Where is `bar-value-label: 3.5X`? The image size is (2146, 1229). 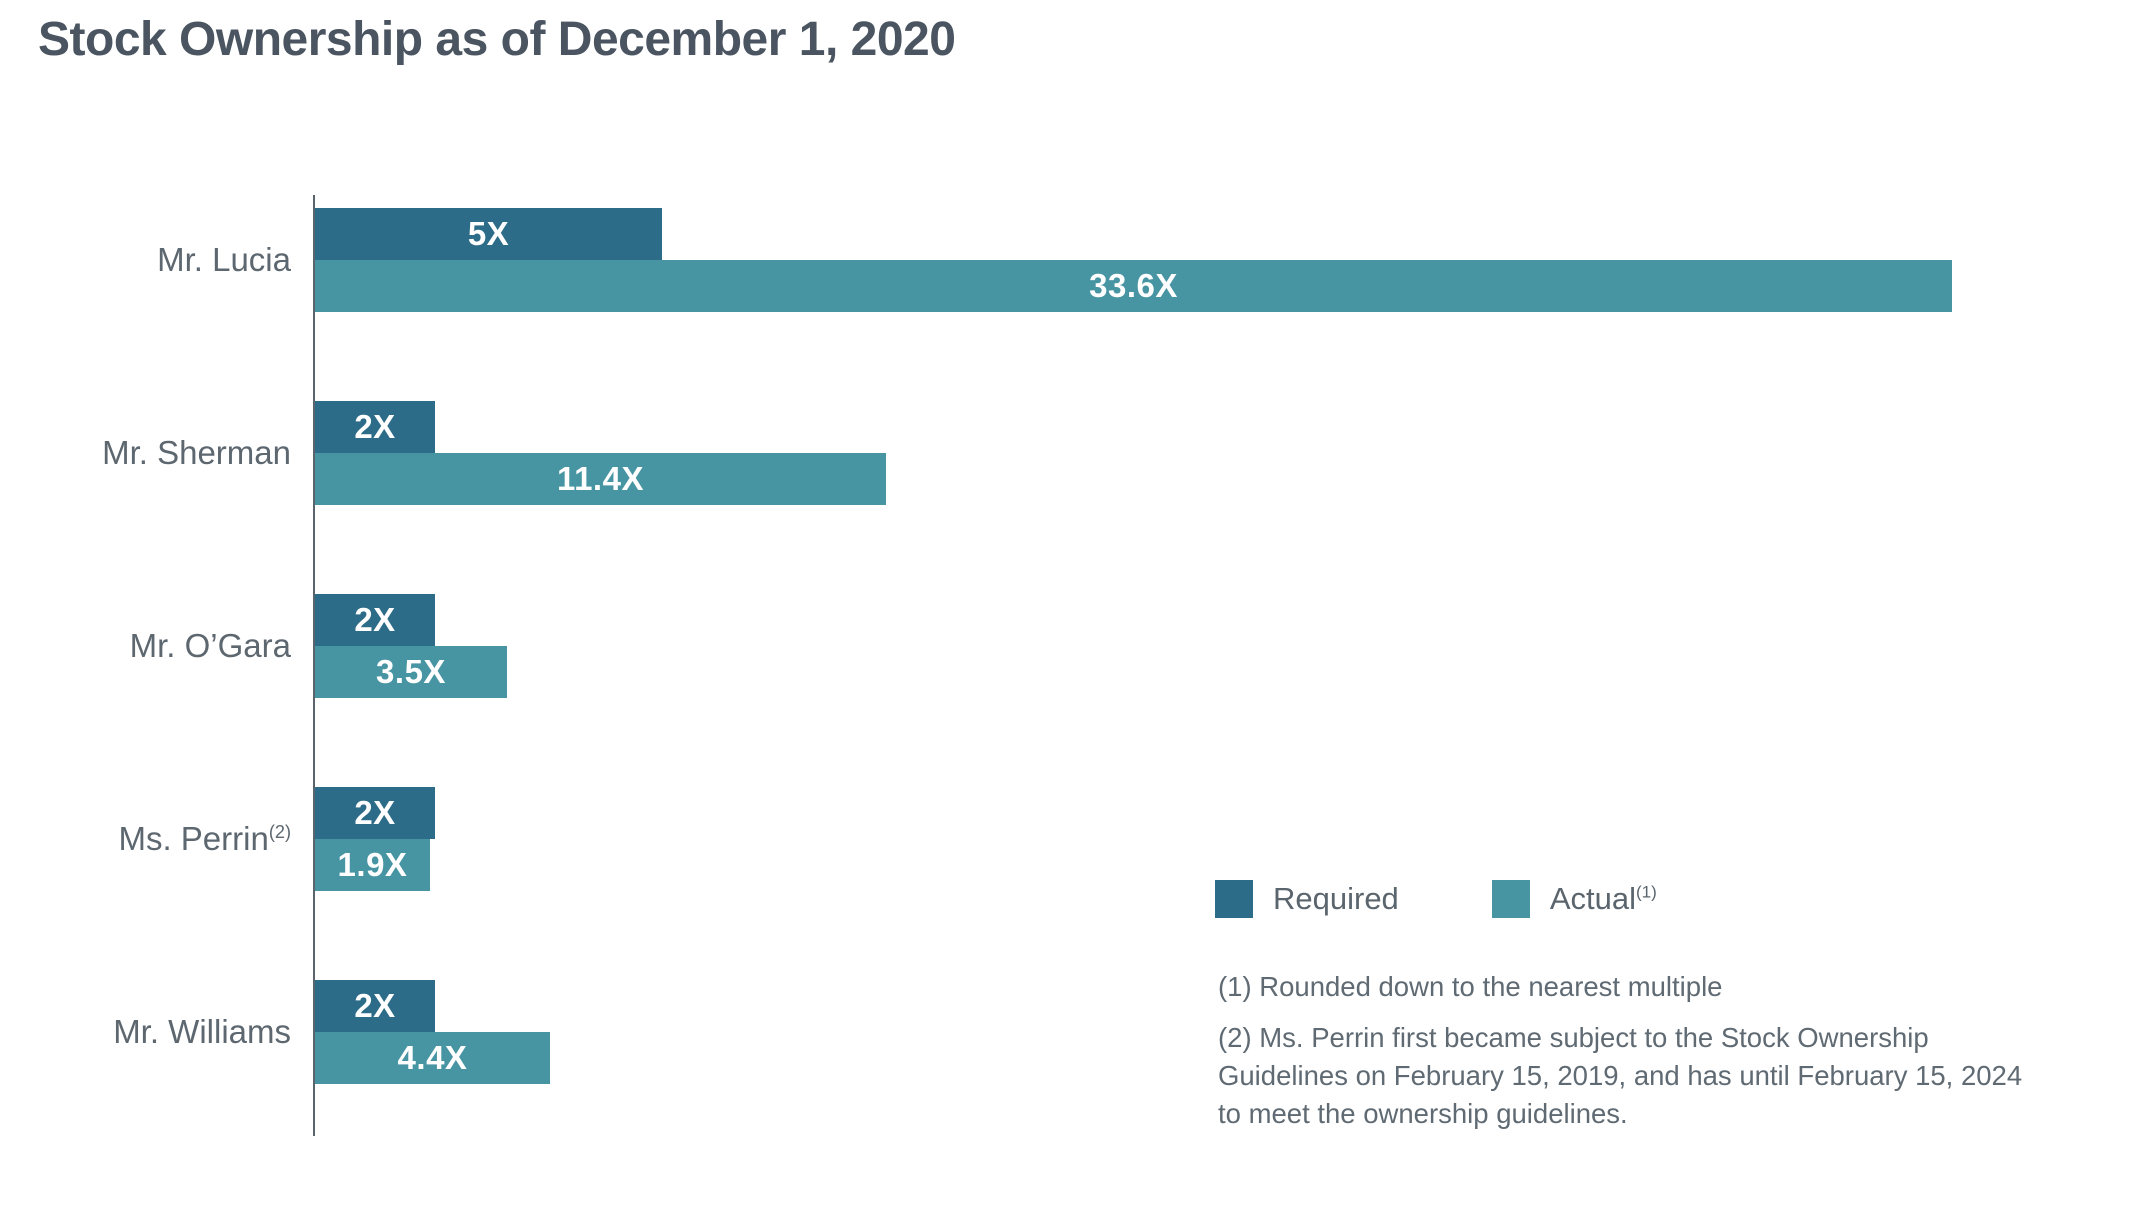
bar-value-label: 3.5X is located at coordinates (411, 671).